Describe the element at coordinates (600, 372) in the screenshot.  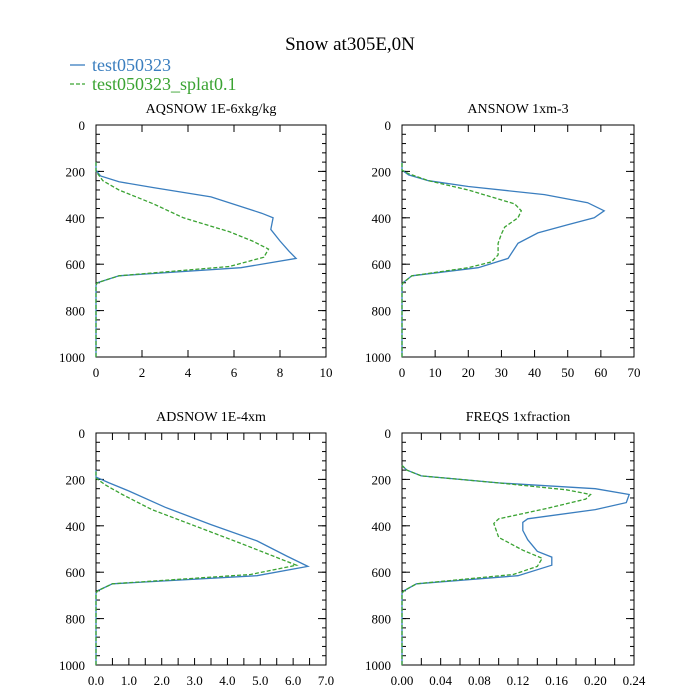
I see `x-tick-label: 60` at that location.